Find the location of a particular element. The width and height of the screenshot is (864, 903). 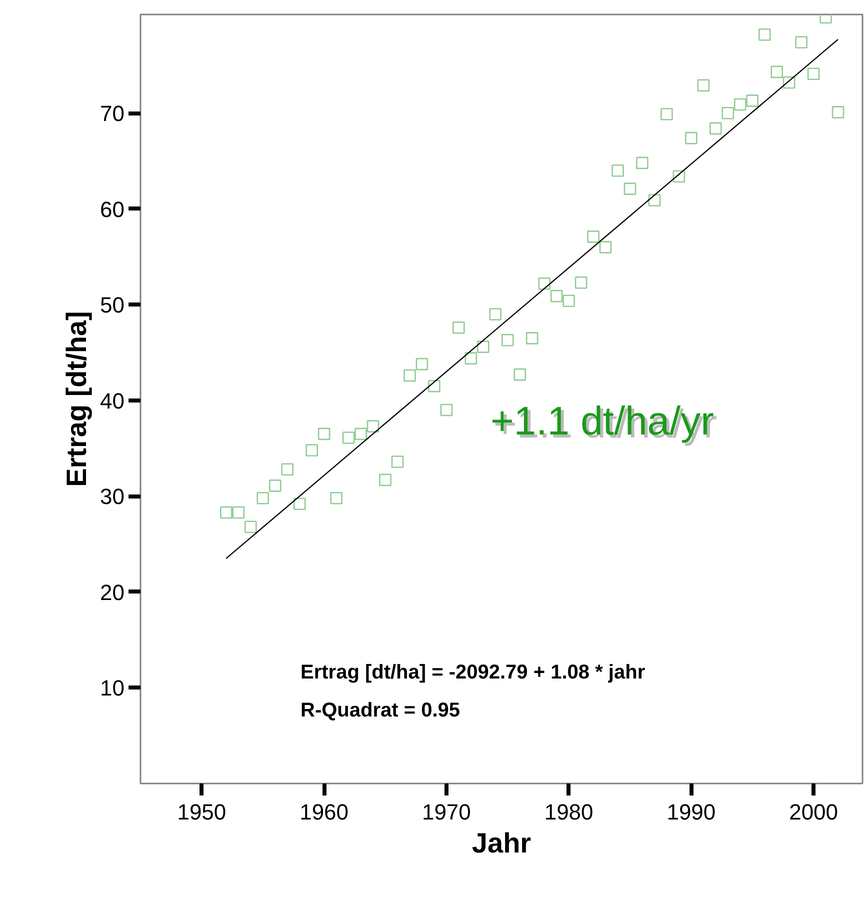

y-tick-label: 60 is located at coordinates (112, 209).